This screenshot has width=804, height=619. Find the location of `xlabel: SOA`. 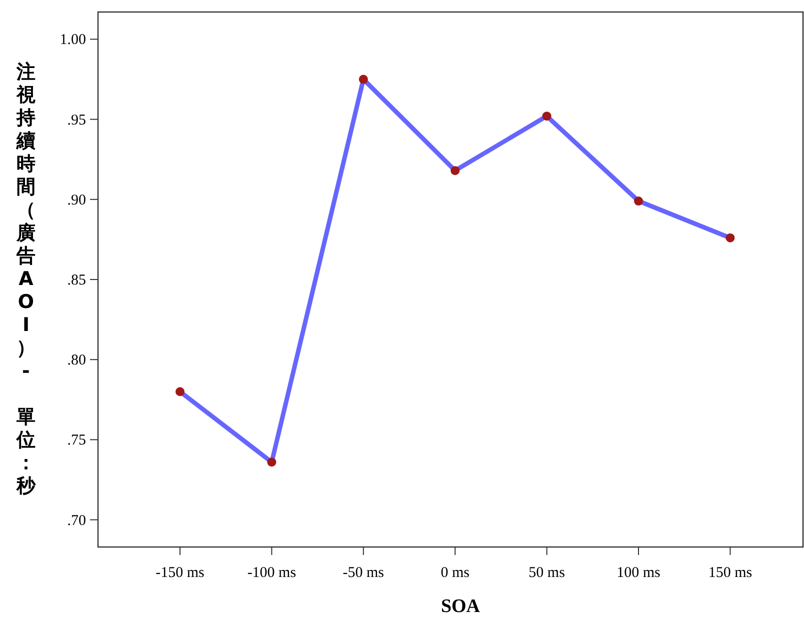

xlabel: SOA is located at coordinates (460, 606).